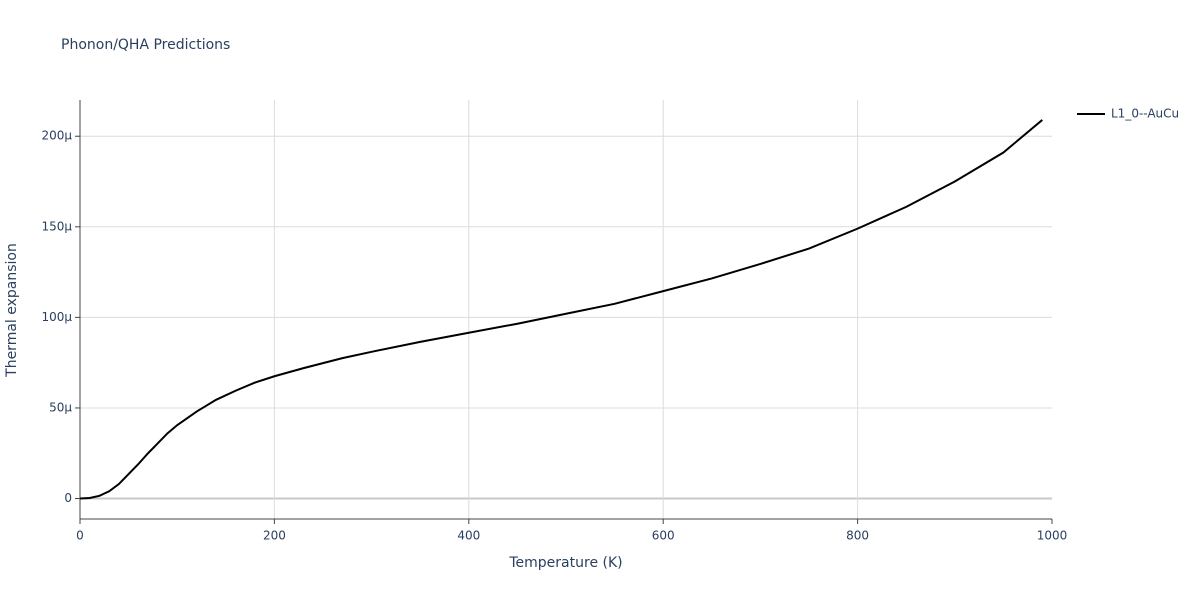  What do you see at coordinates (12, 310) in the screenshot?
I see `y-axis-title: Thermal expansion` at bounding box center [12, 310].